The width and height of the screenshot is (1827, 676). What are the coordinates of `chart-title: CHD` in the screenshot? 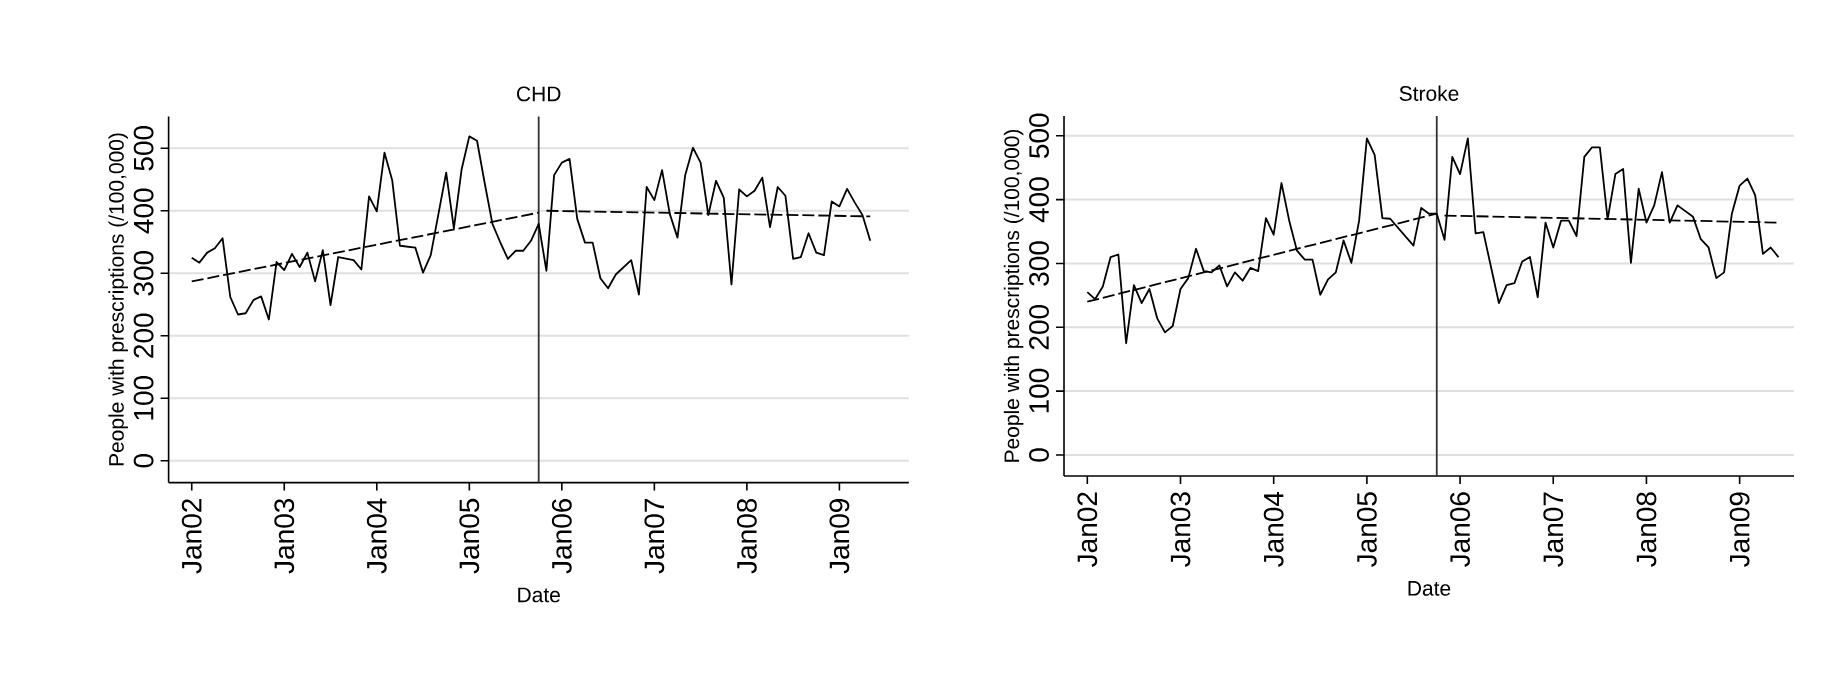 It's located at (539, 94).